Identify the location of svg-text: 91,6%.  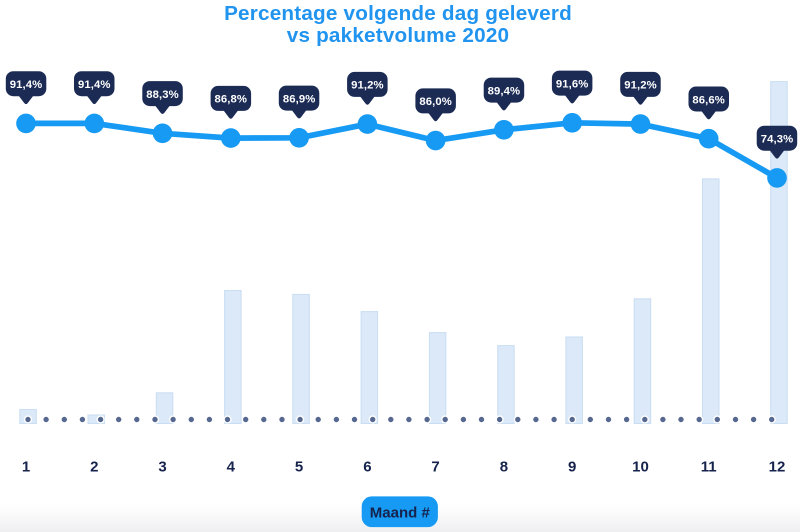
(572, 84).